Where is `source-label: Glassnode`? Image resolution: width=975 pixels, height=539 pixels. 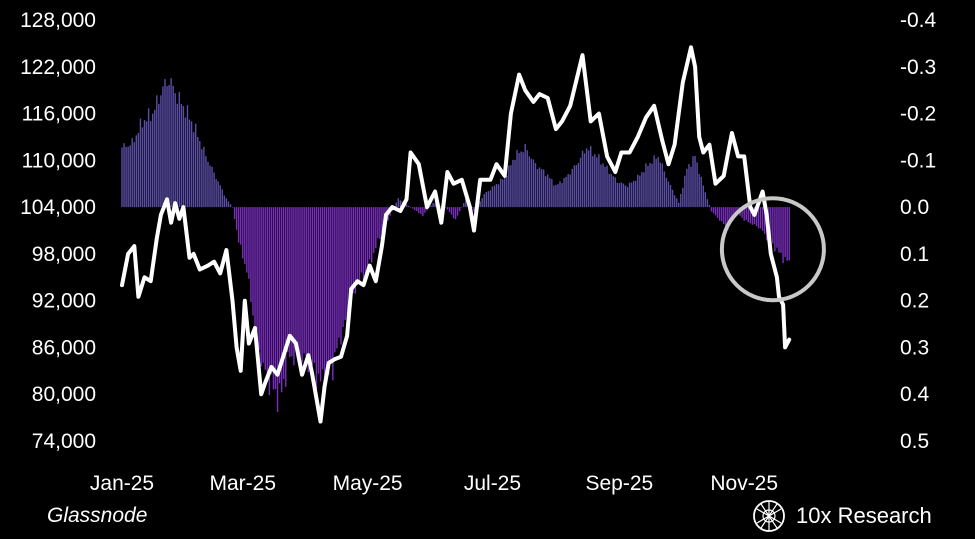
source-label: Glassnode is located at coordinates (97, 515).